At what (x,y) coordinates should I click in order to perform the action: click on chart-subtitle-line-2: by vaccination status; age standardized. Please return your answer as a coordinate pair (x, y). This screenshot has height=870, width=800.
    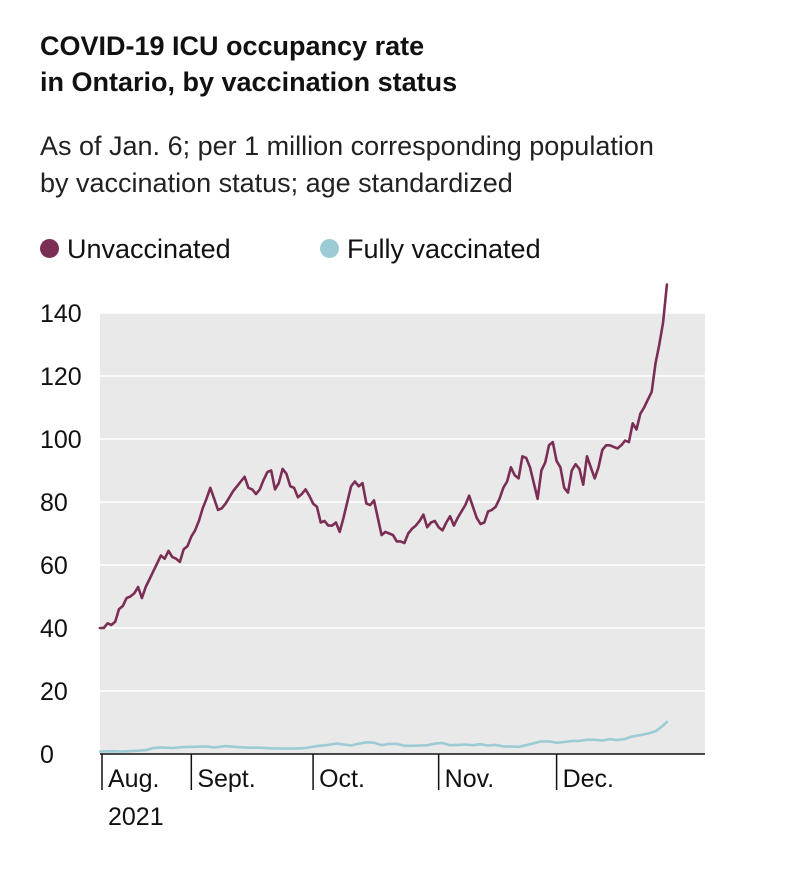
    Looking at the image, I should click on (276, 183).